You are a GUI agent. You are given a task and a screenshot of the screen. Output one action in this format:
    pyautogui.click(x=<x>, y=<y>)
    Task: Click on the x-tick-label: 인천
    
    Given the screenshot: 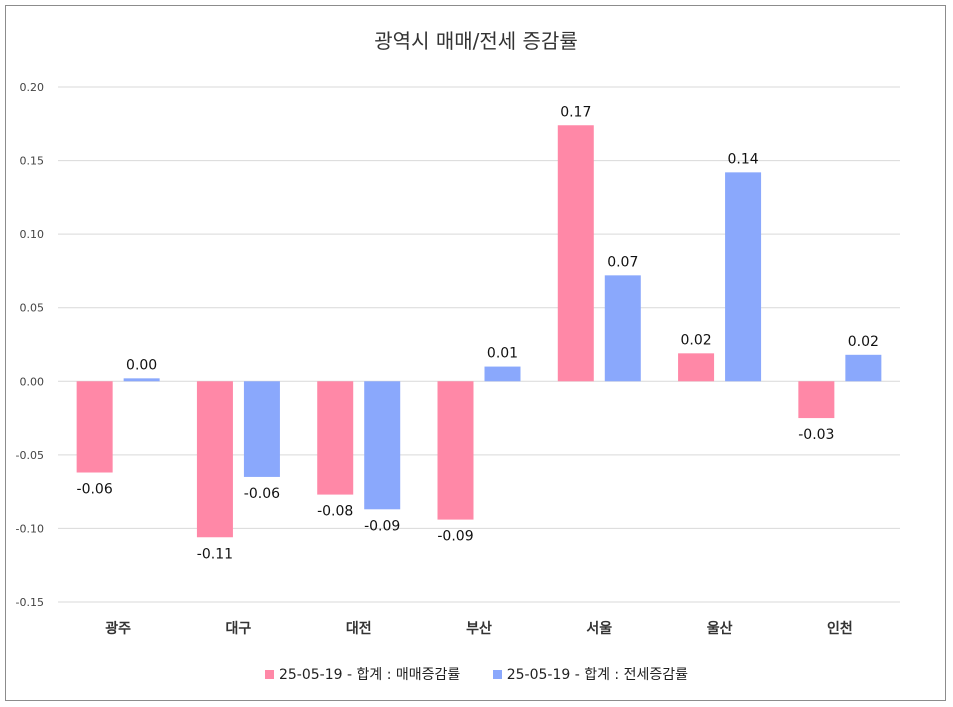 What is the action you would take?
    pyautogui.click(x=840, y=628)
    